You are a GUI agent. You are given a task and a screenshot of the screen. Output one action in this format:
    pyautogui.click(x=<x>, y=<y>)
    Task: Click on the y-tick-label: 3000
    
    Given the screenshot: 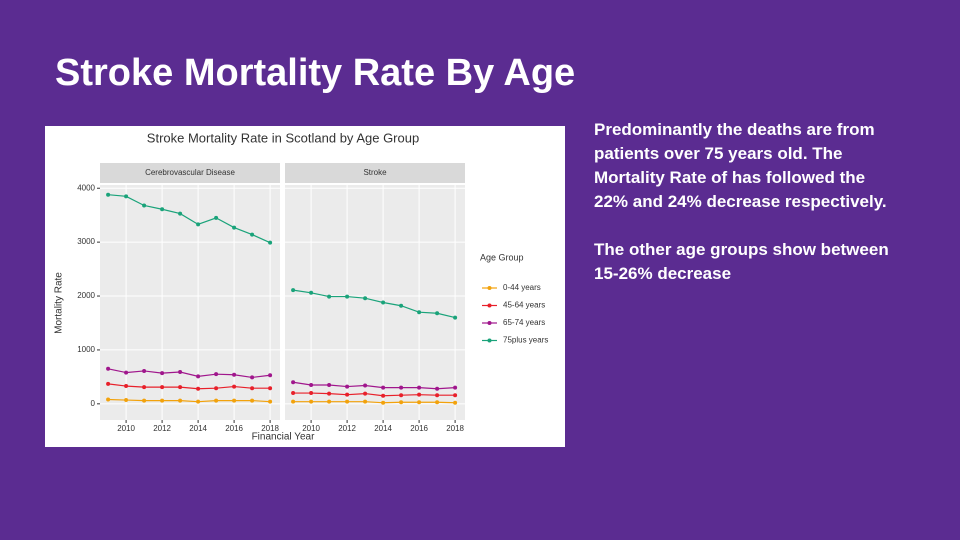 What is the action you would take?
    pyautogui.click(x=86, y=241)
    